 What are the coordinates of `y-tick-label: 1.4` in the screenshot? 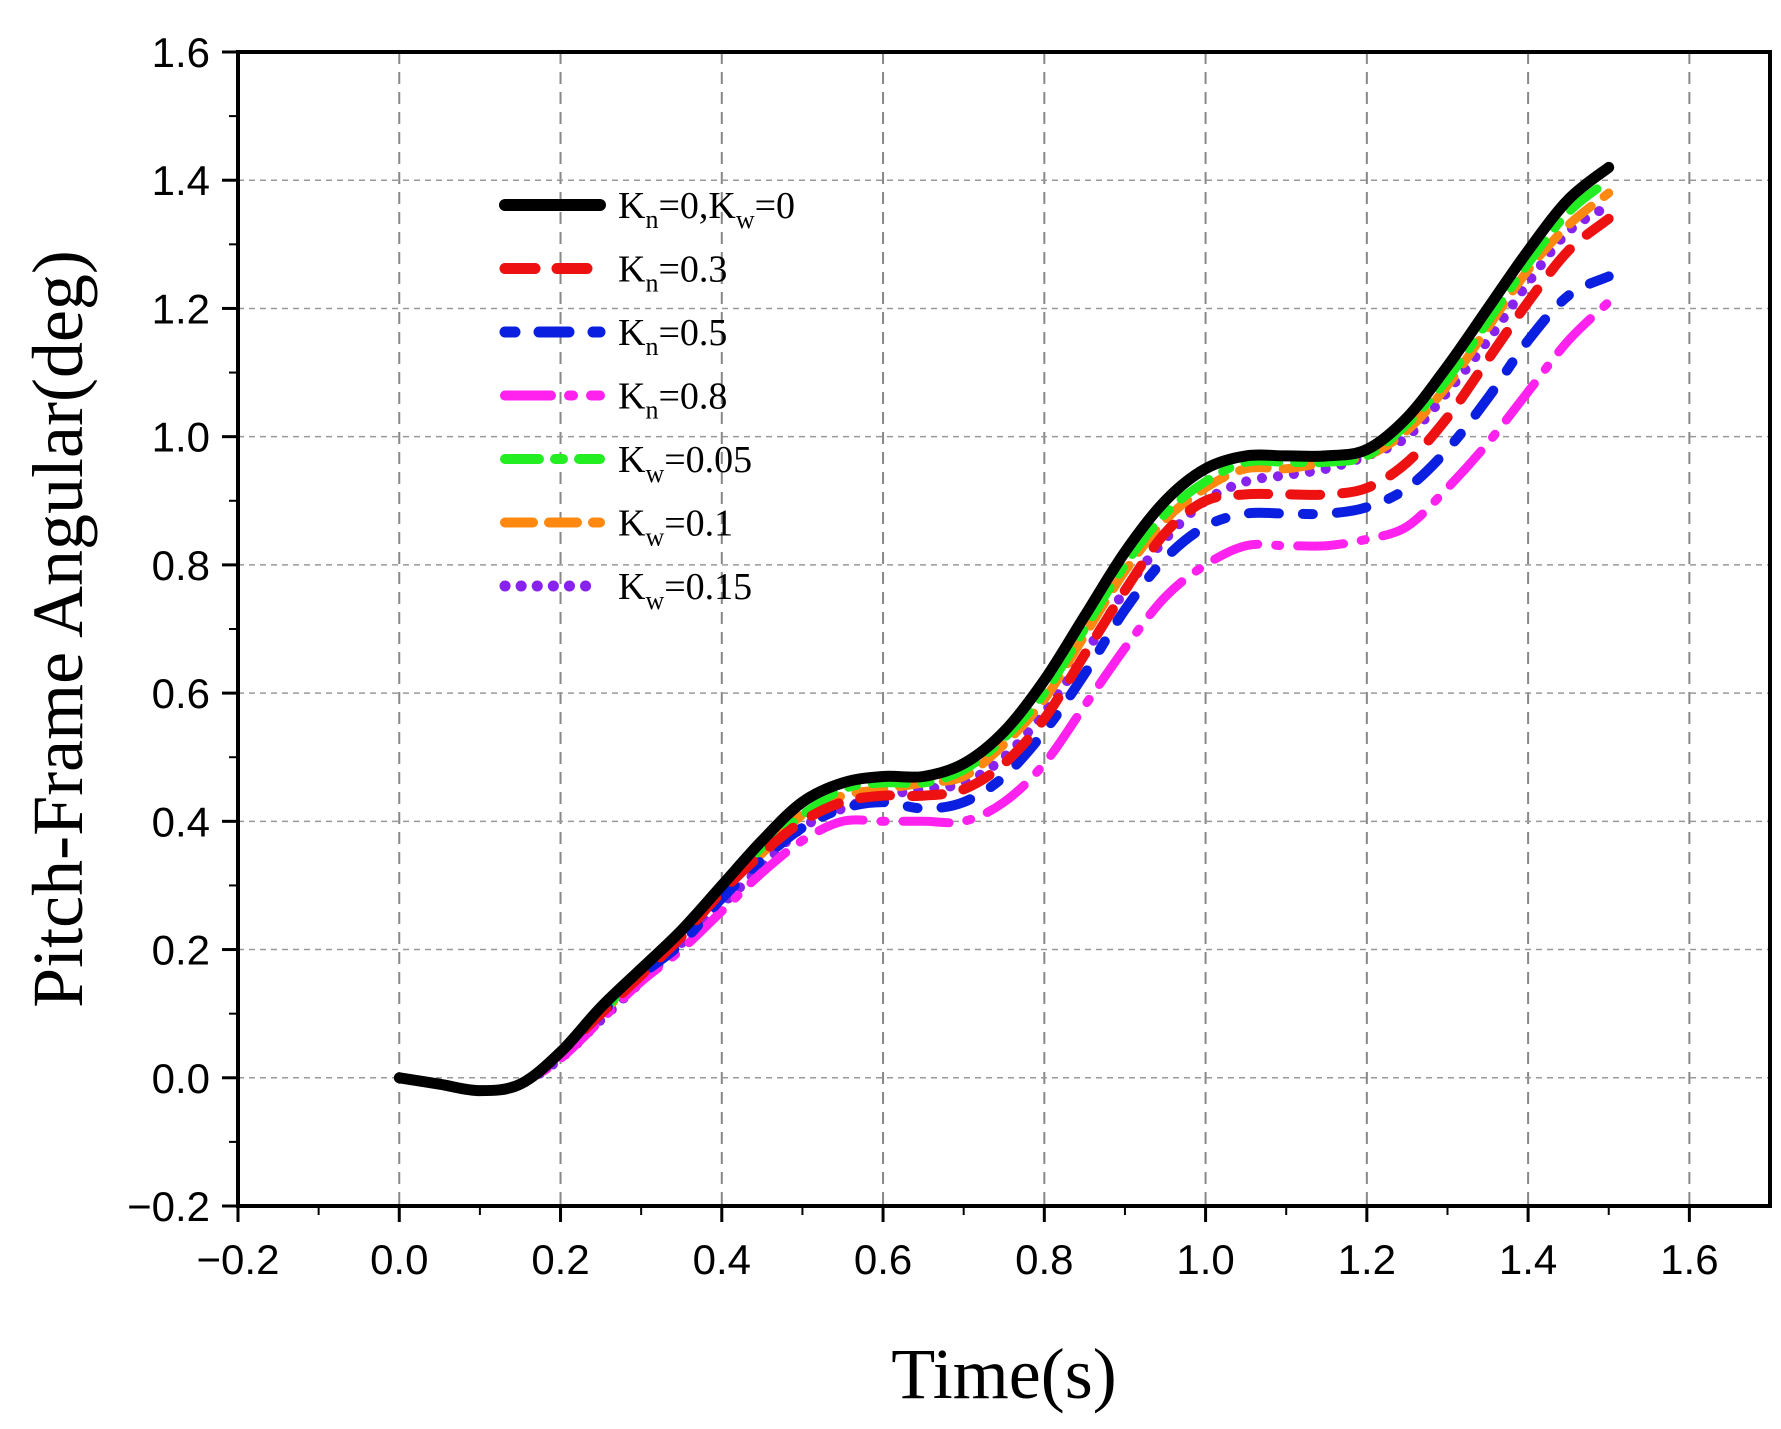 It's located at (181, 180).